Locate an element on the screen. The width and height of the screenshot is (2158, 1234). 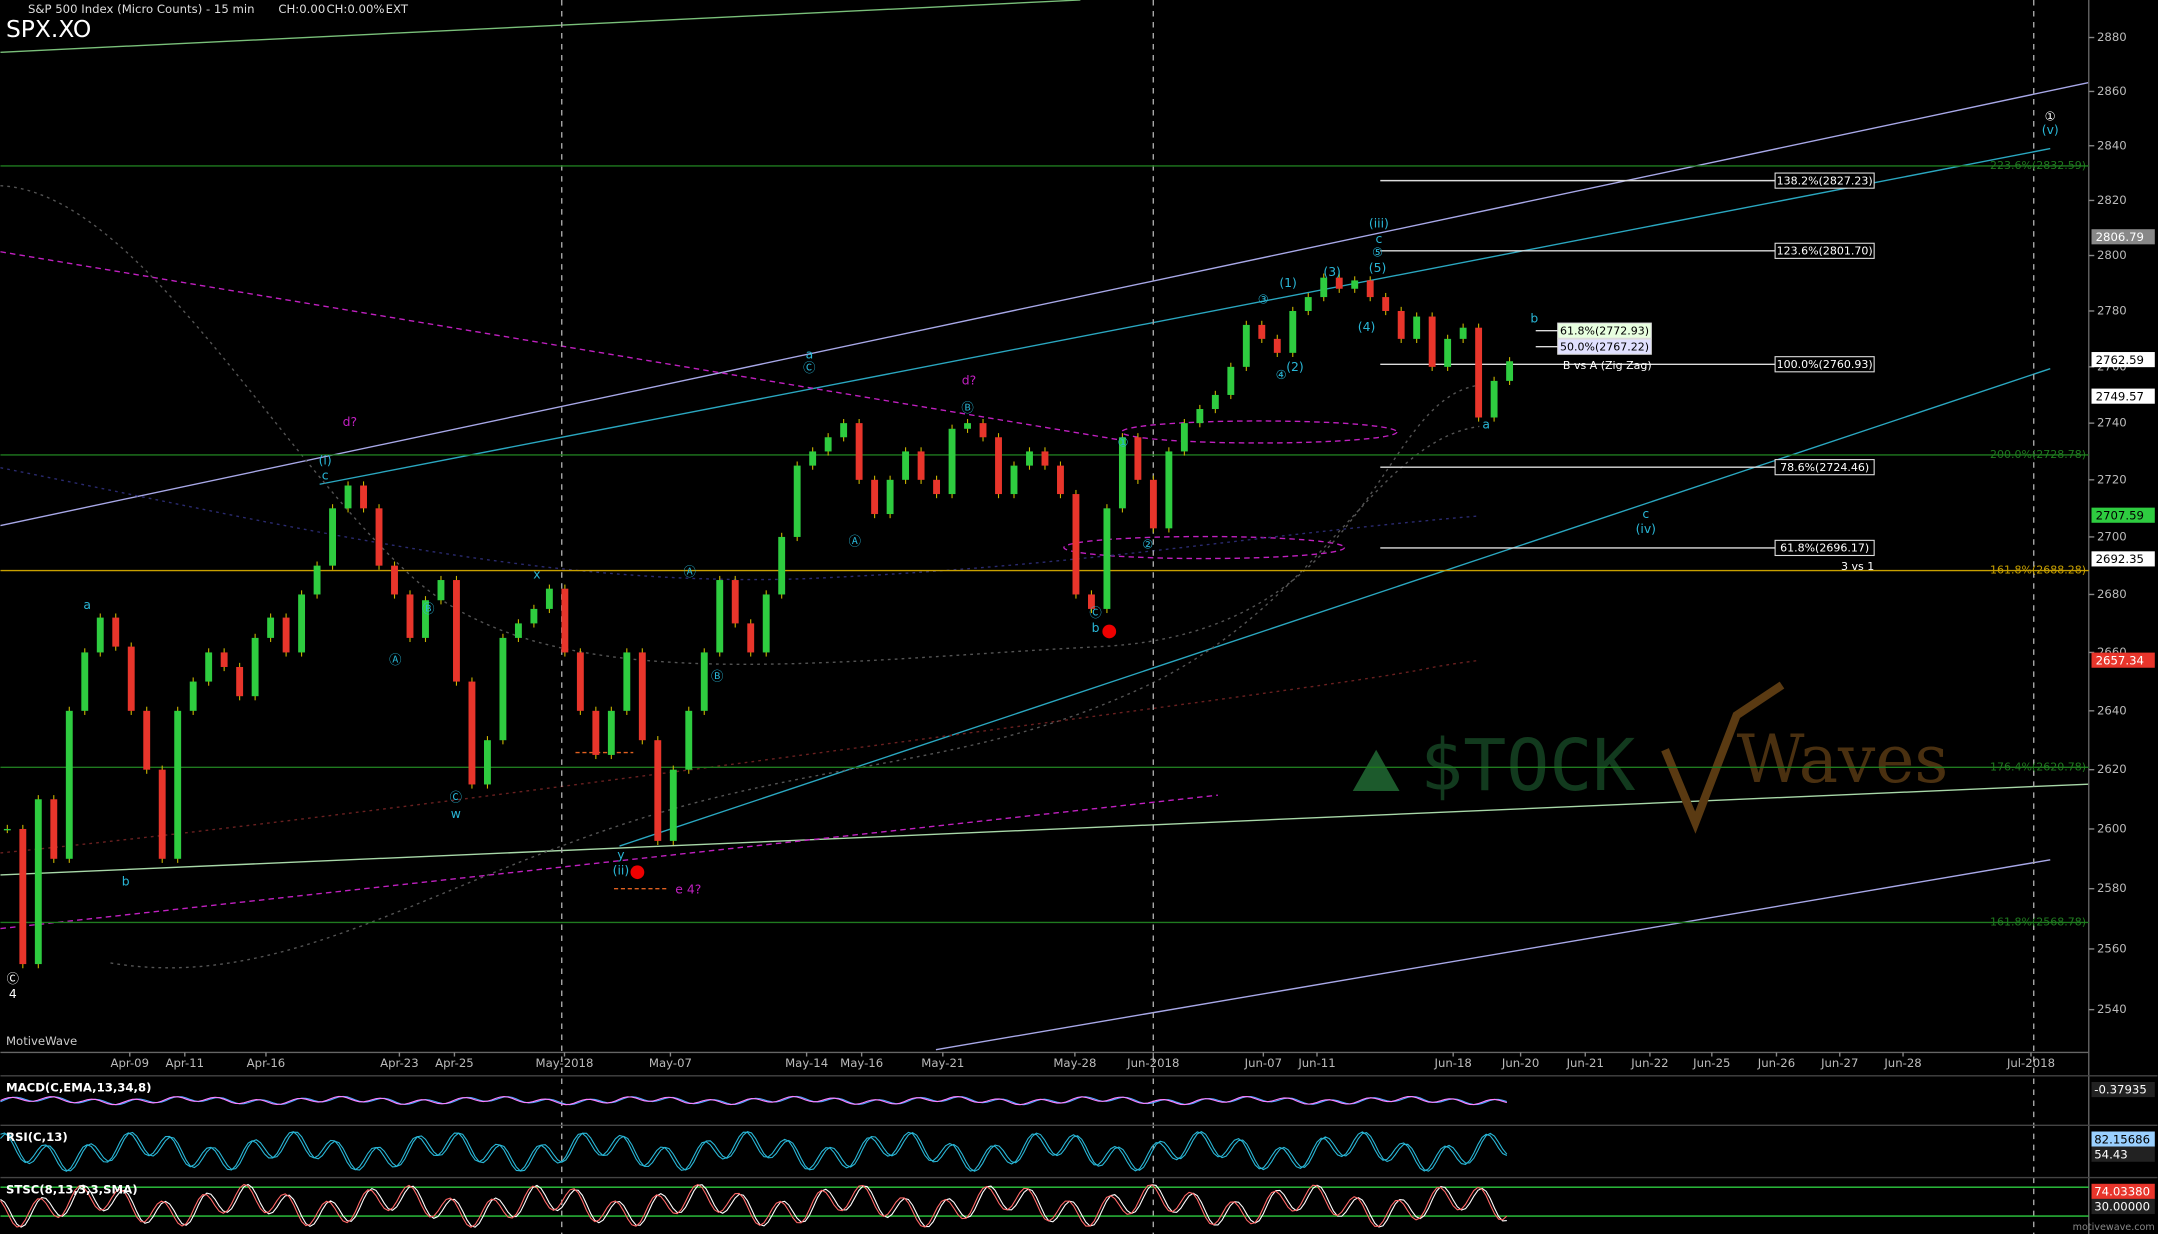
extension-label: 161.8%(2688.28) is located at coordinates (2038, 570).